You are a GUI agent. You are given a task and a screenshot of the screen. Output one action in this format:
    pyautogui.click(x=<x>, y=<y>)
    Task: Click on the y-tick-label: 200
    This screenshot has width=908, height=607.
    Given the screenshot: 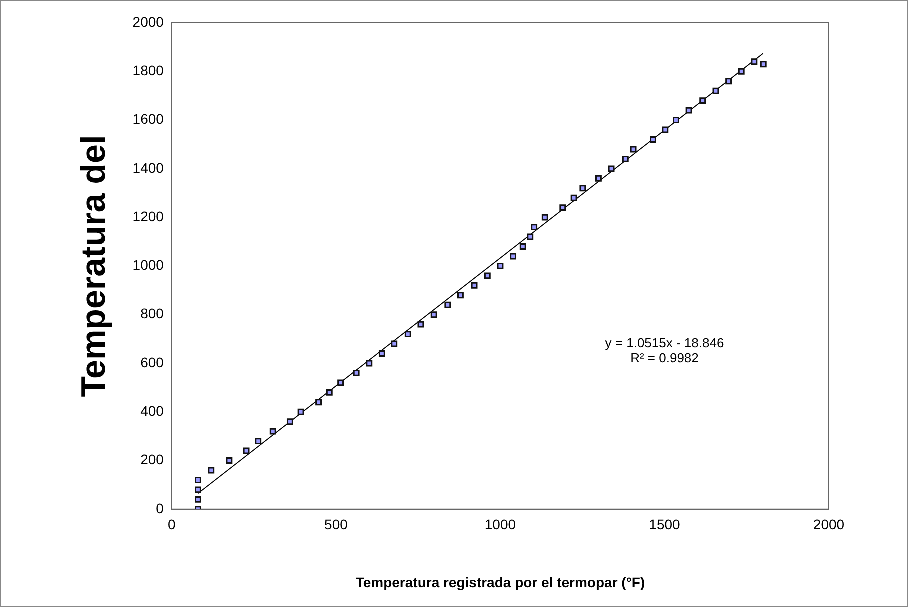 What is the action you would take?
    pyautogui.click(x=152, y=460)
    